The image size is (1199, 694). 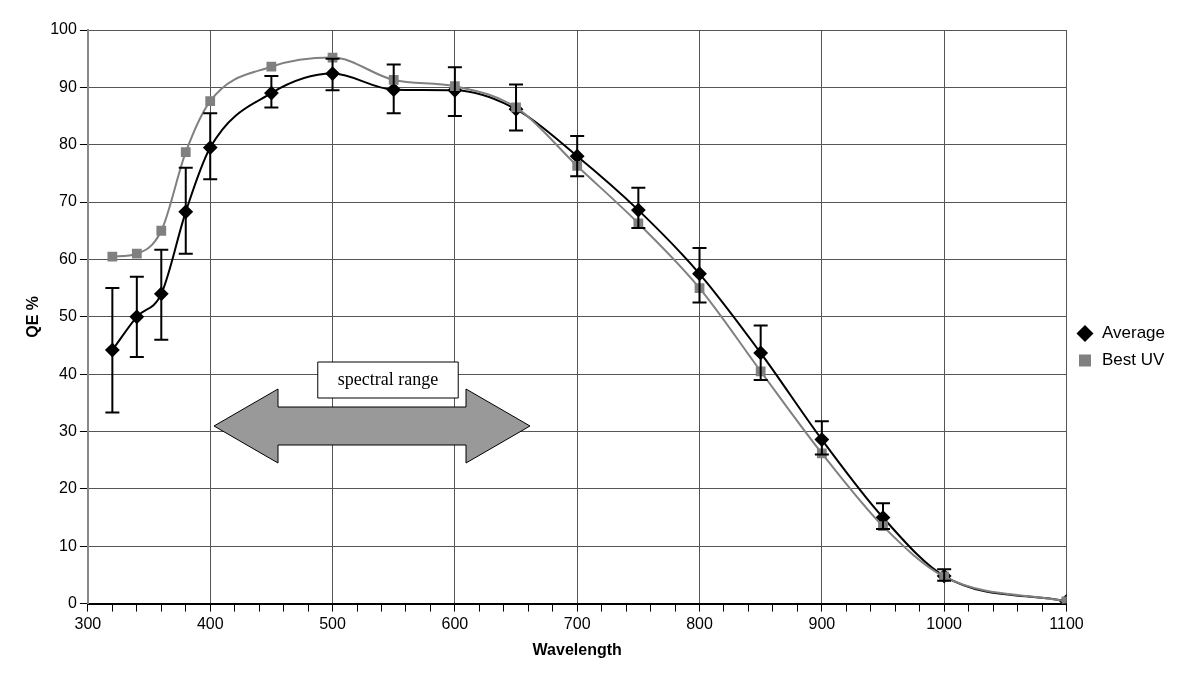 I want to click on x-tick-label: 300, so click(x=88, y=623).